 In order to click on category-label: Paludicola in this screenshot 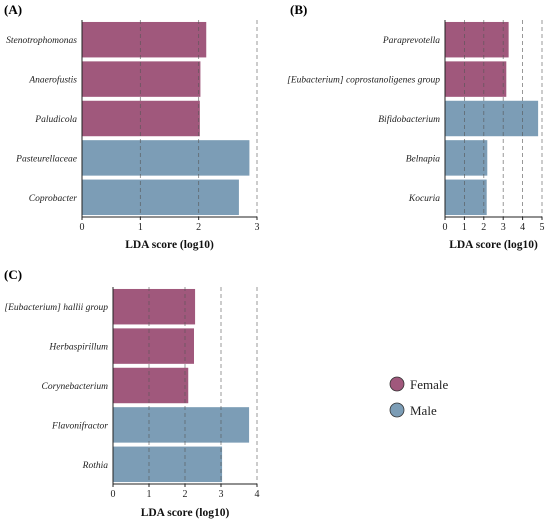, I will do `click(55, 120)`.